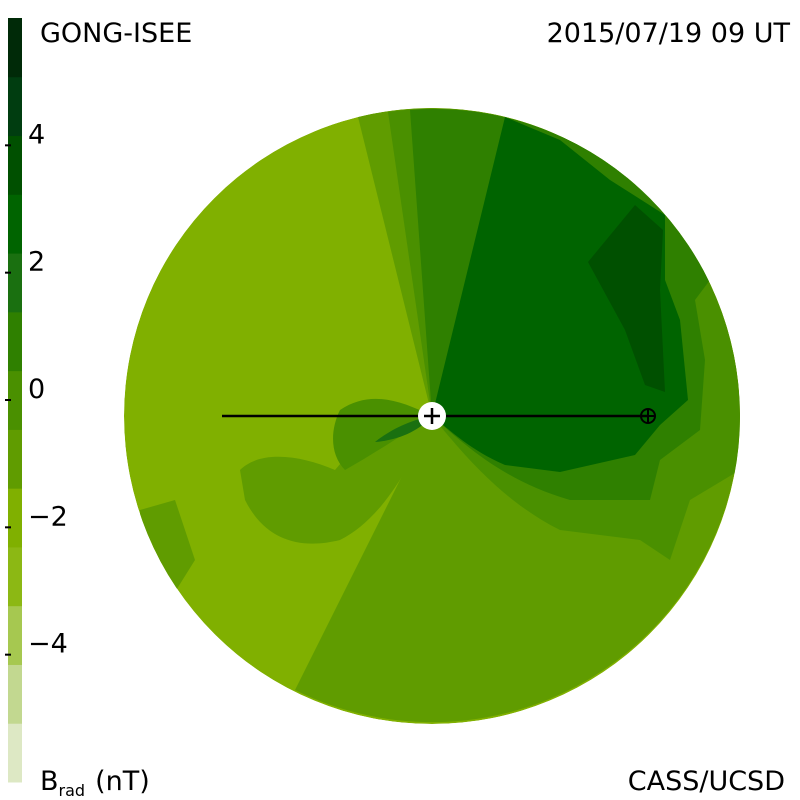 The width and height of the screenshot is (800, 800). Describe the element at coordinates (122, 781) in the screenshot. I see `unit: (nT)` at that location.